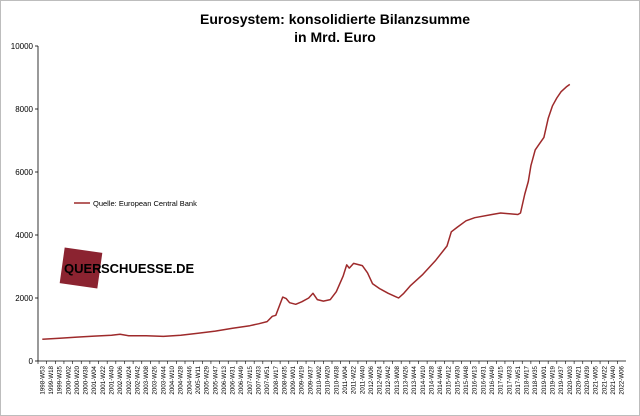 The image size is (640, 416). What do you see at coordinates (145, 203) in the screenshot?
I see `legend-label: Quelle: European Central Bank` at bounding box center [145, 203].